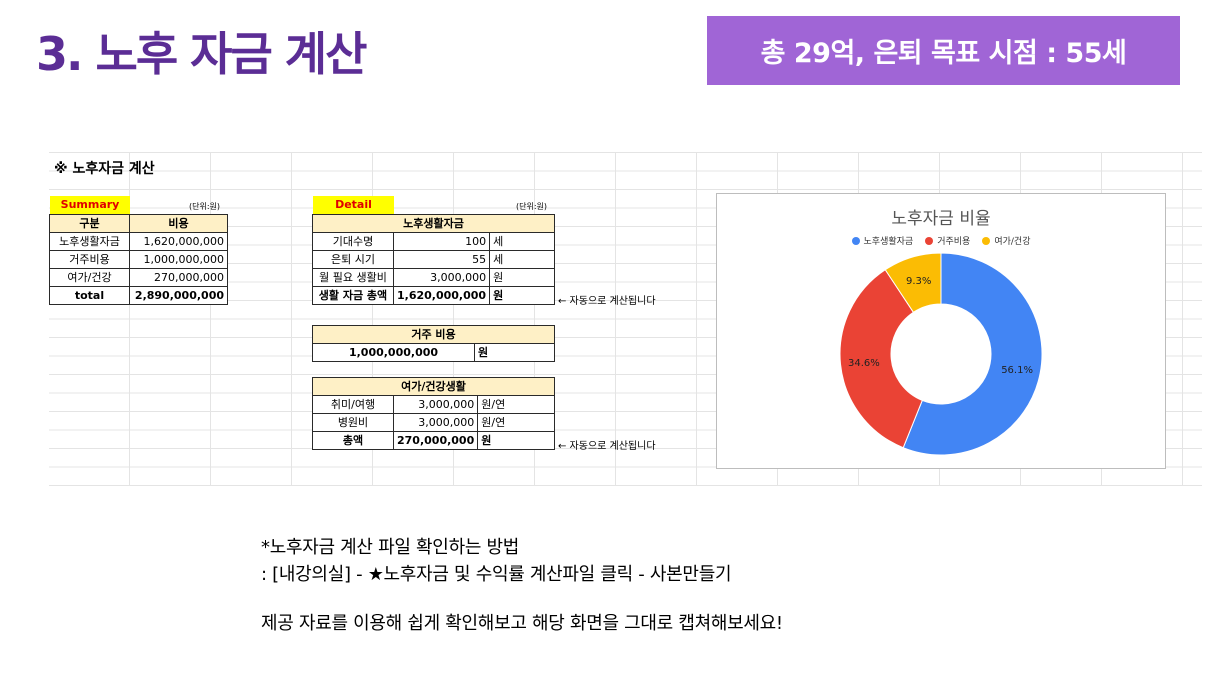 This screenshot has width=1216, height=684. Describe the element at coordinates (441, 241) in the screenshot. I see `living-value: 100` at that location.